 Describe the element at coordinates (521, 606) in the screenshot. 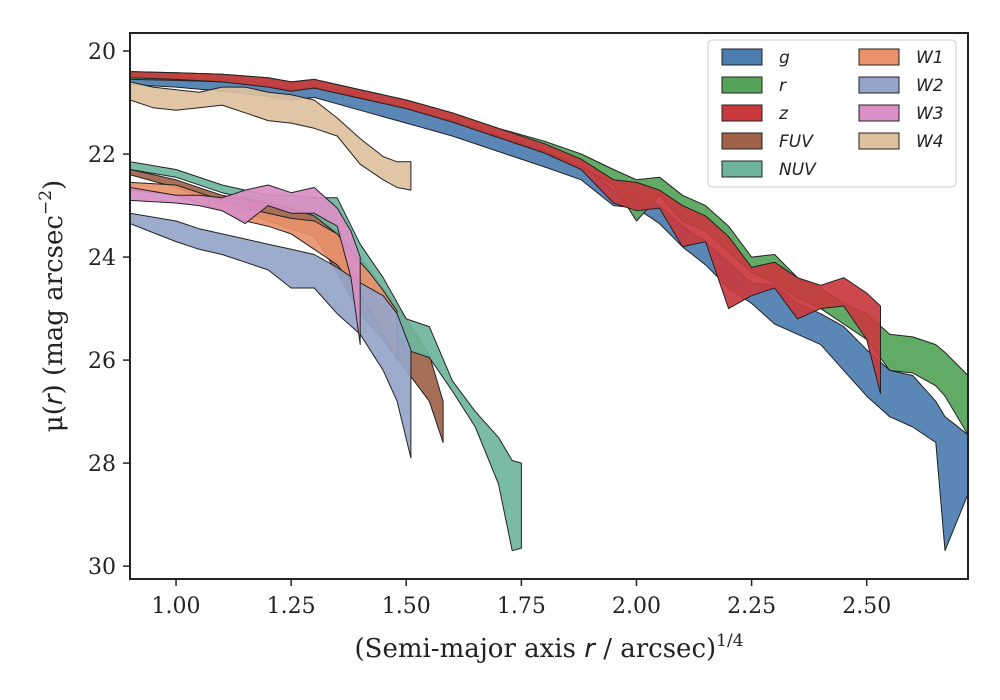

I see `x-tick-label: 1.75` at that location.